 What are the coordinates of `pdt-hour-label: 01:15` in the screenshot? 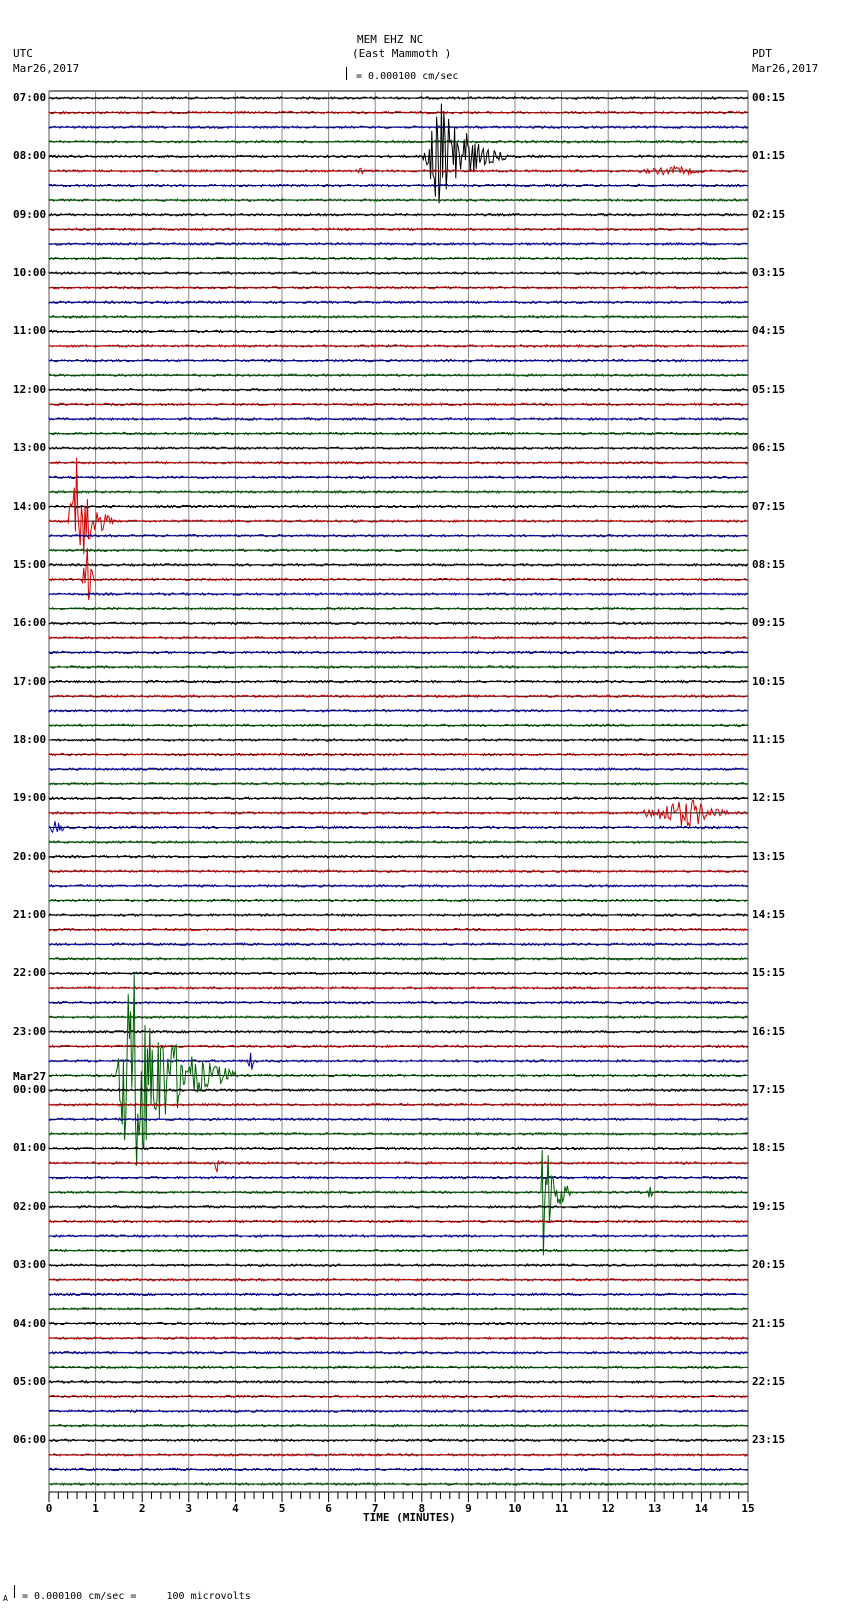 It's located at (769, 156).